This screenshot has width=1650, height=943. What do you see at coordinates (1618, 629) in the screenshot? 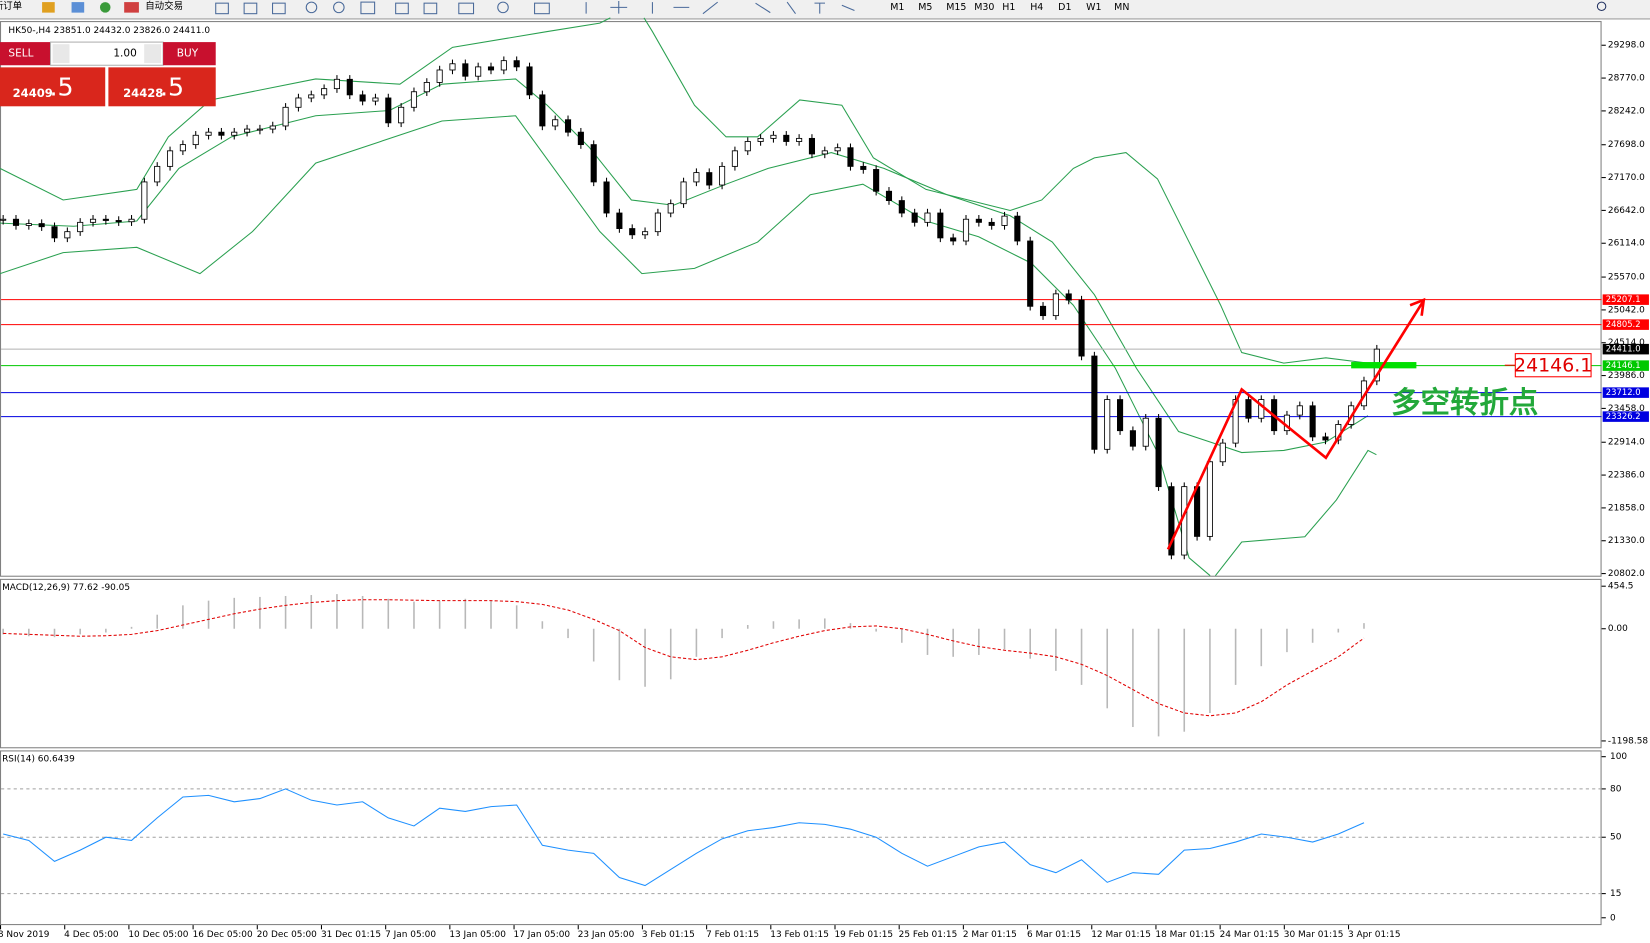
I see `y-tick-label: 0.00` at bounding box center [1618, 629].